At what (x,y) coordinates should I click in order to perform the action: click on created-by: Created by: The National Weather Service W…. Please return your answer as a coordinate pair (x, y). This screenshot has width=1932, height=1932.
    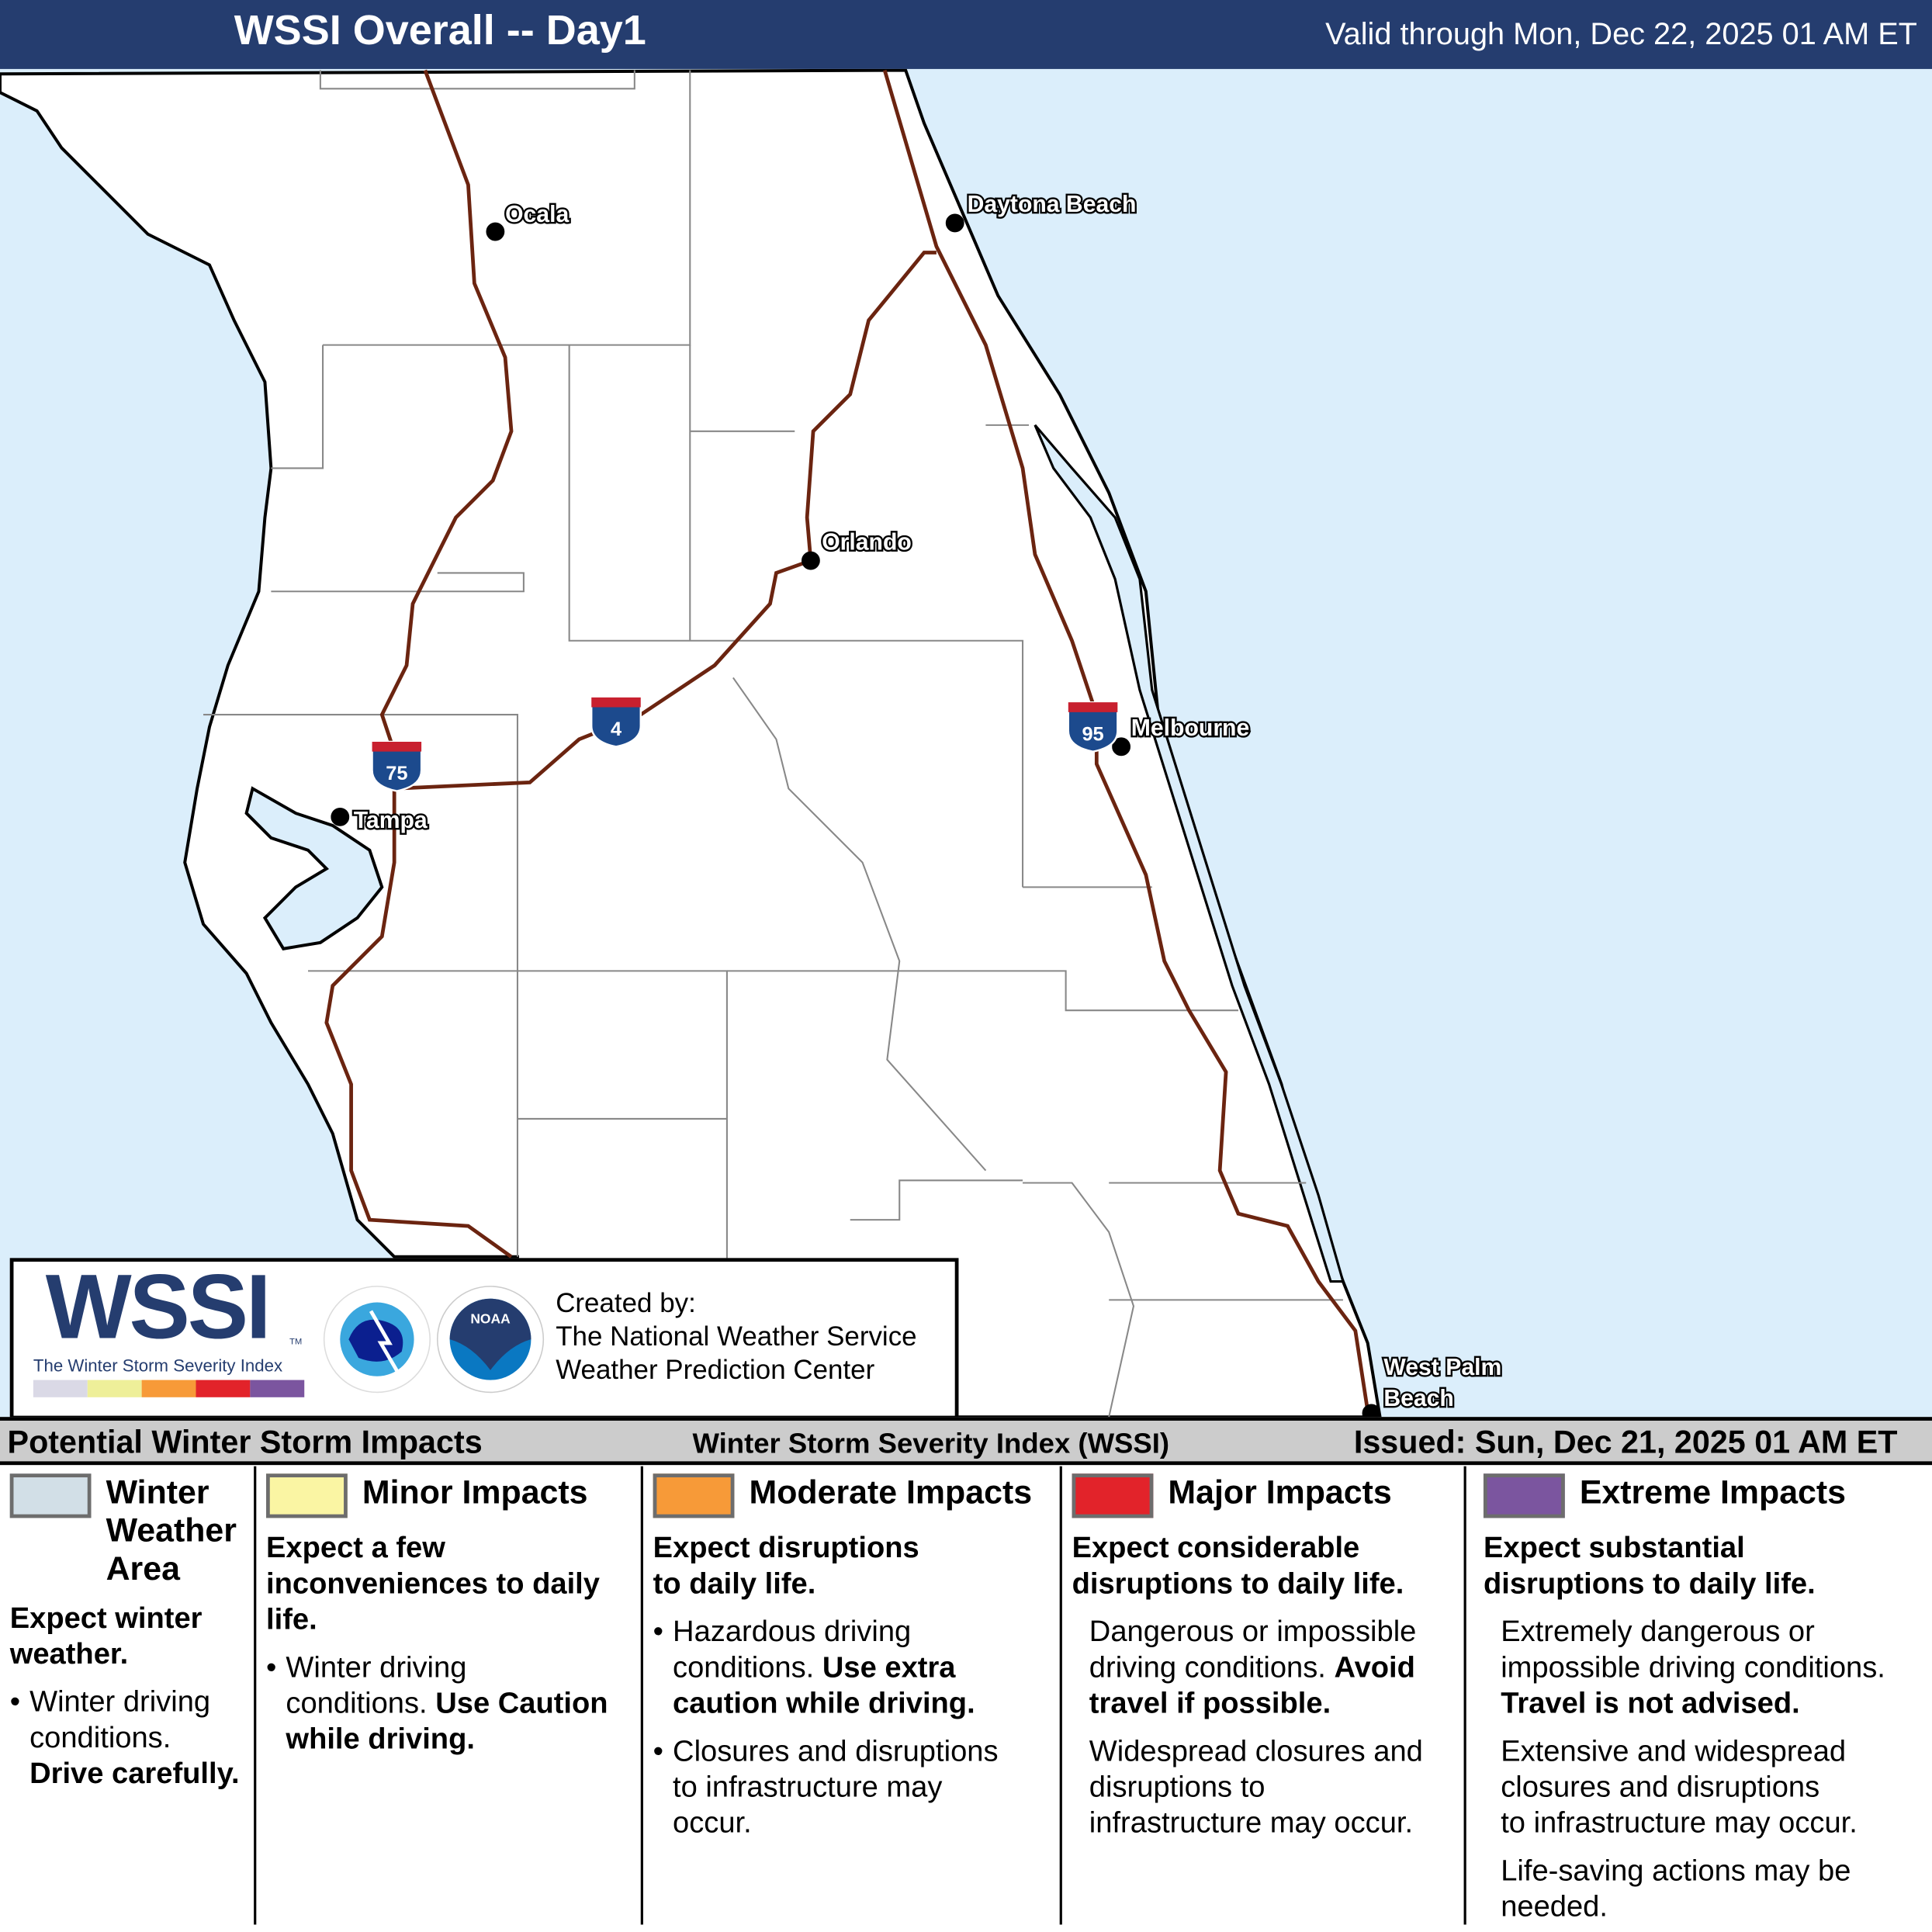
    Looking at the image, I should click on (736, 1336).